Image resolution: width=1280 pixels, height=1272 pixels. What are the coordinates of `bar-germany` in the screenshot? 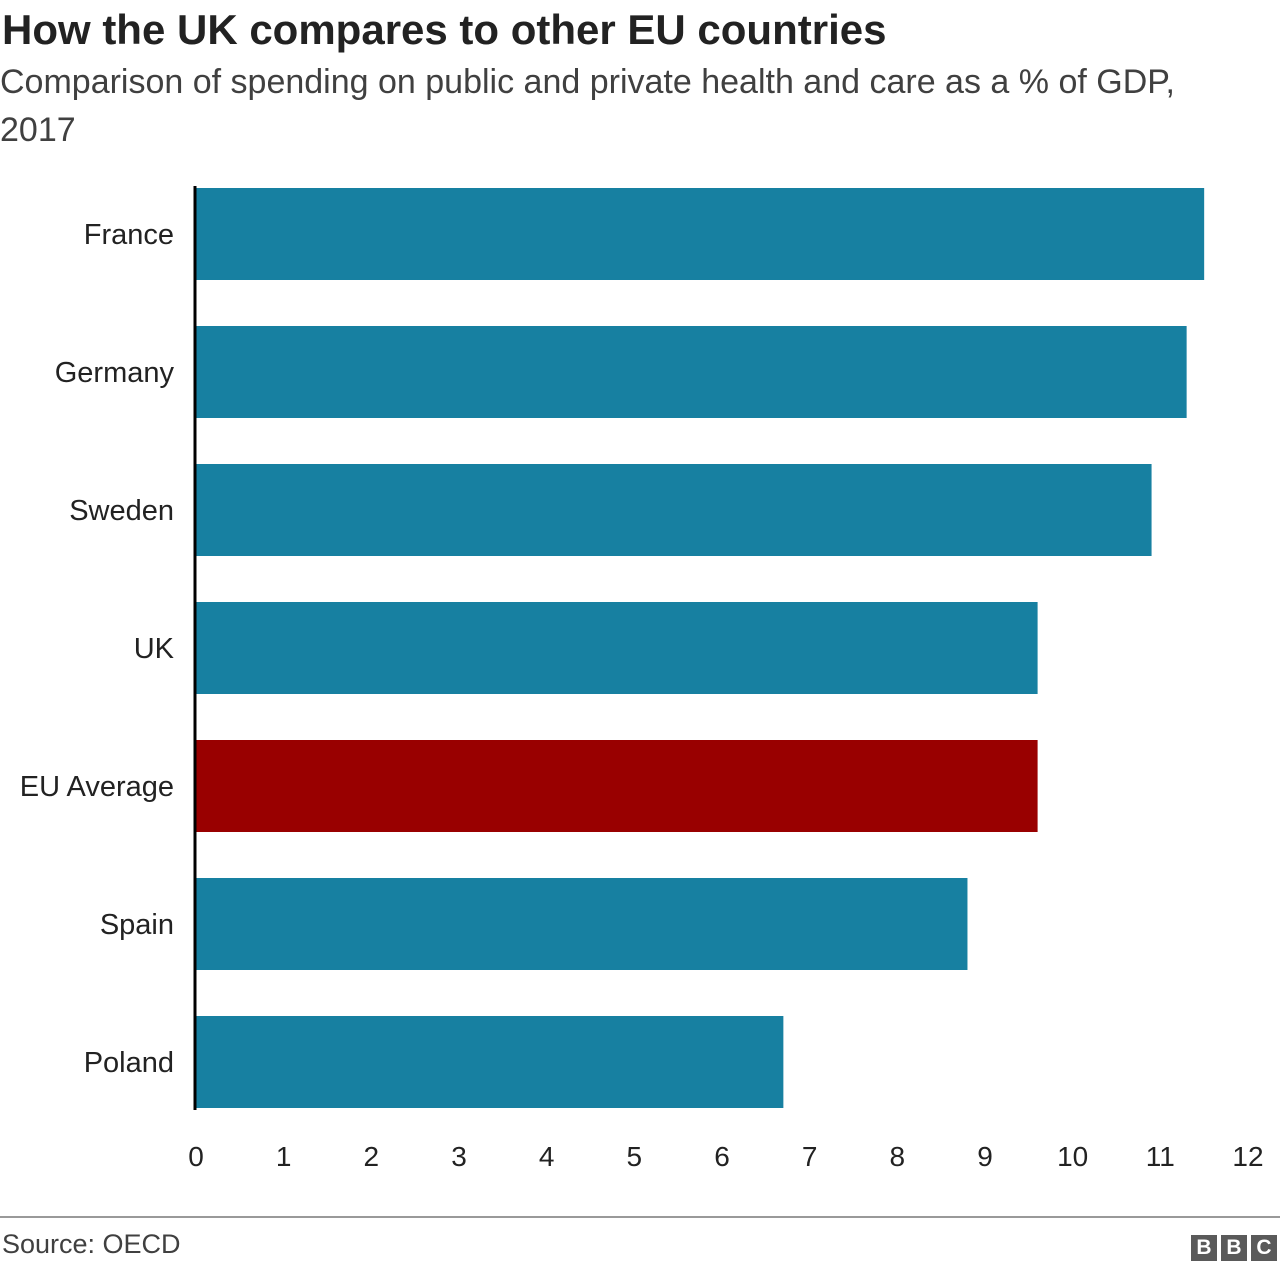 It's located at (691, 372).